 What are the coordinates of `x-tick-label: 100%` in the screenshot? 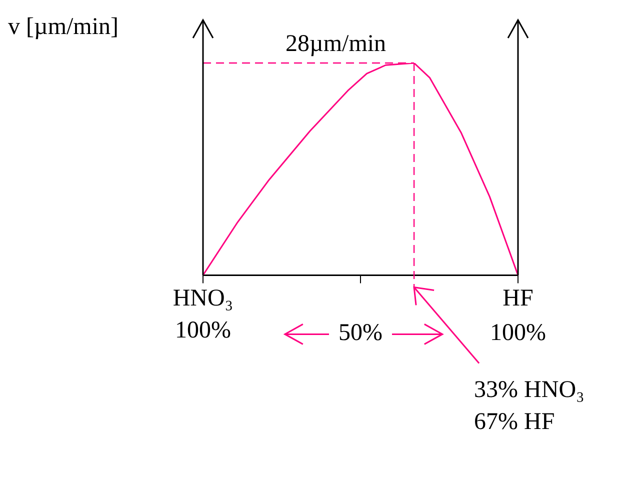 It's located at (518, 333).